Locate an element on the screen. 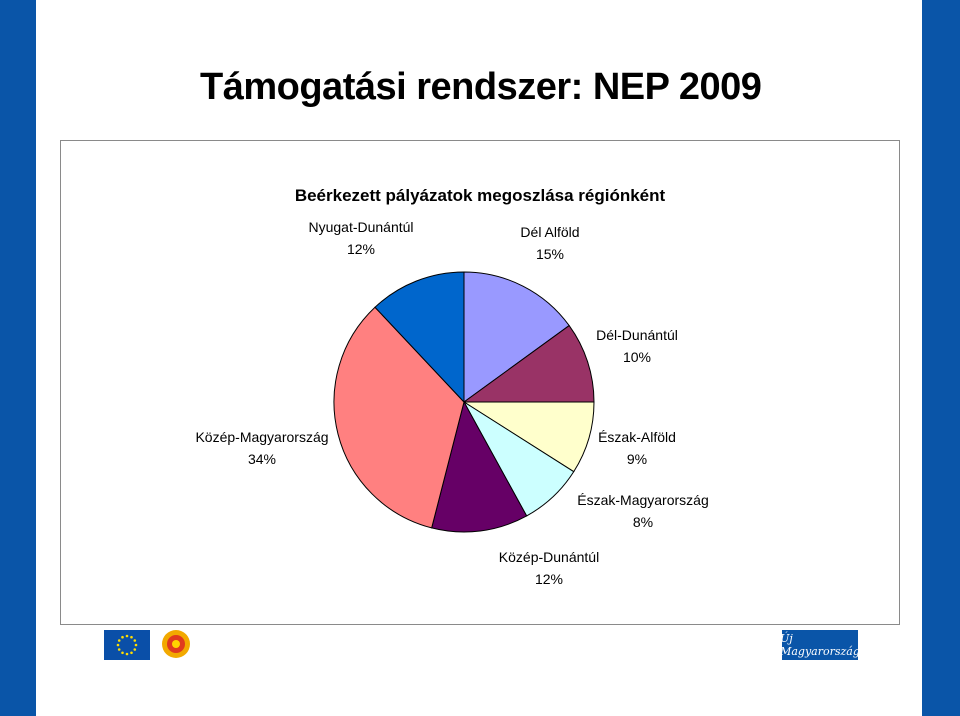 This screenshot has width=960, height=716. slice-label-4: Észak-Magyarország is located at coordinates (643, 500).